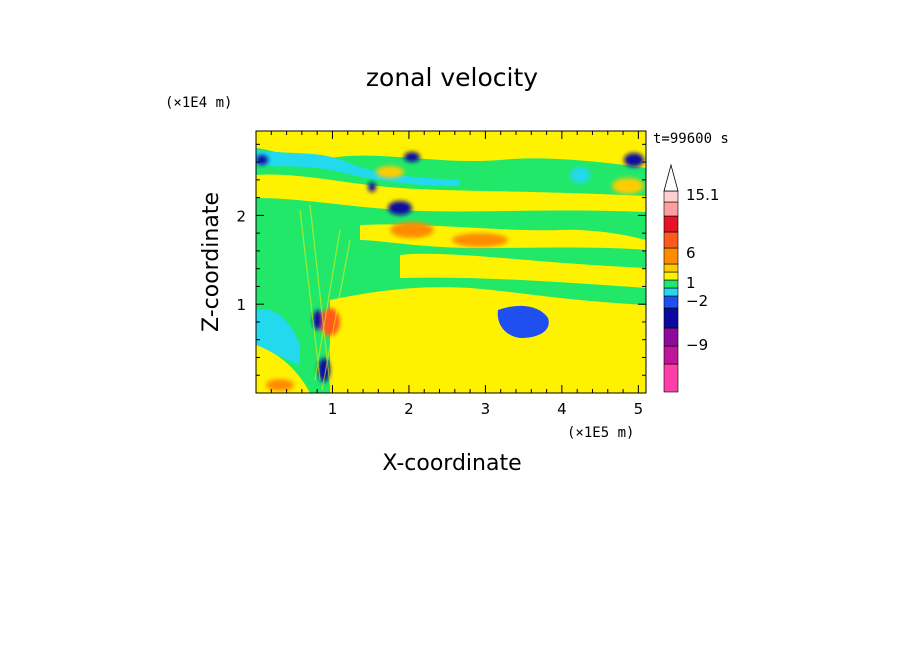 This screenshot has height=654, width=904. Describe the element at coordinates (697, 345) in the screenshot. I see `colorbar-label: −9` at that location.